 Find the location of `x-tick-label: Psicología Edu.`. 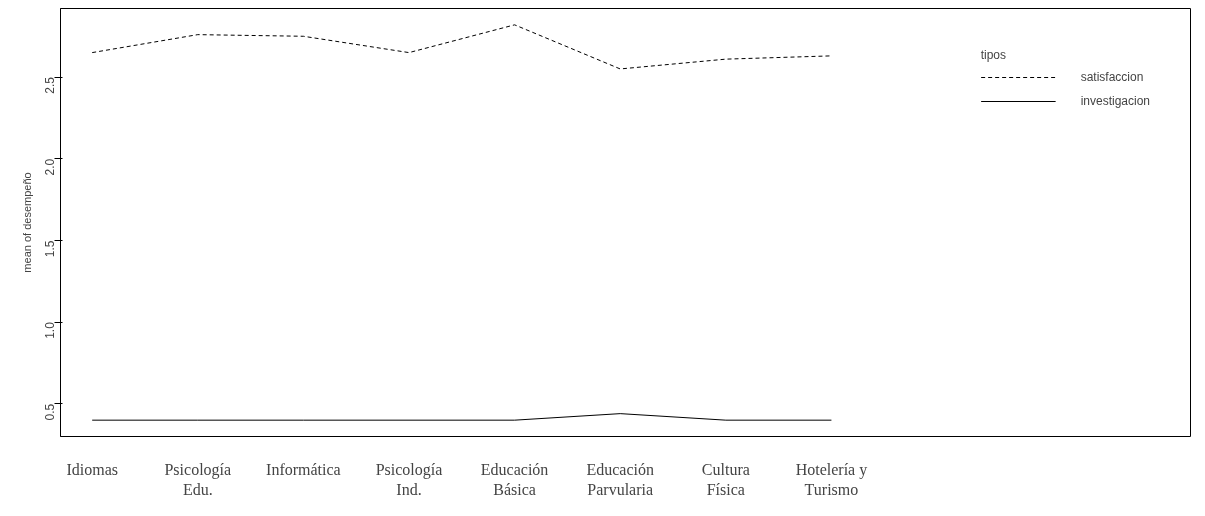

x-tick-label: Psicología Edu. is located at coordinates (198, 479).